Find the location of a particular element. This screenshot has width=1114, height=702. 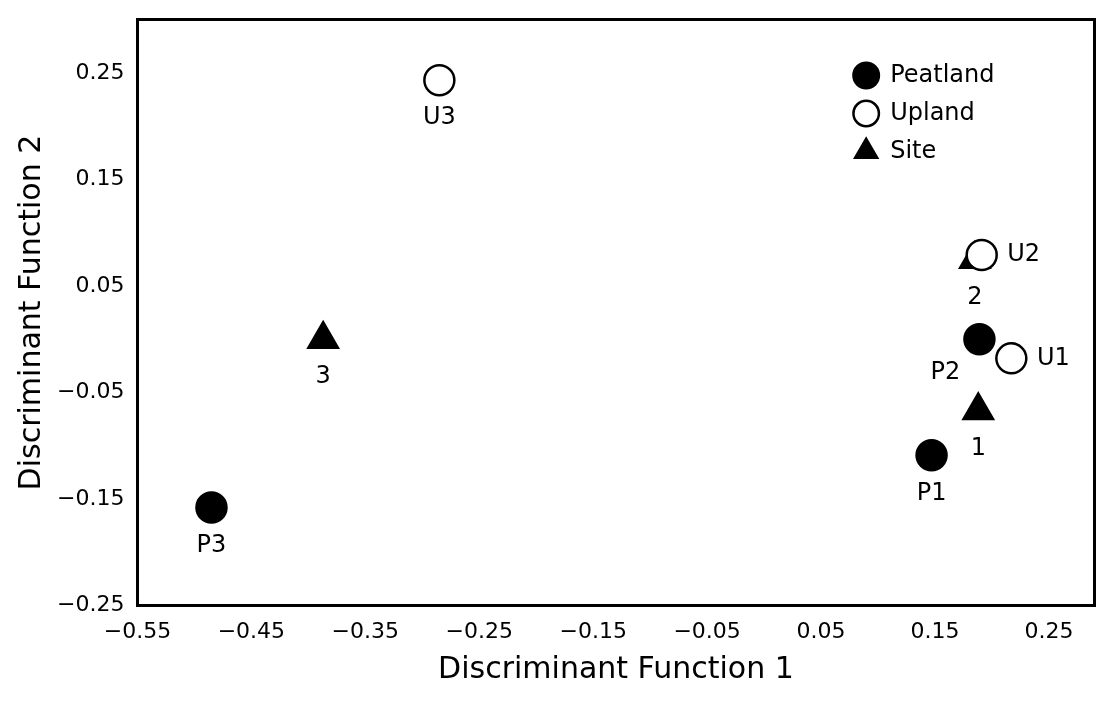

x-tick-label: −0.05 is located at coordinates (707, 630).